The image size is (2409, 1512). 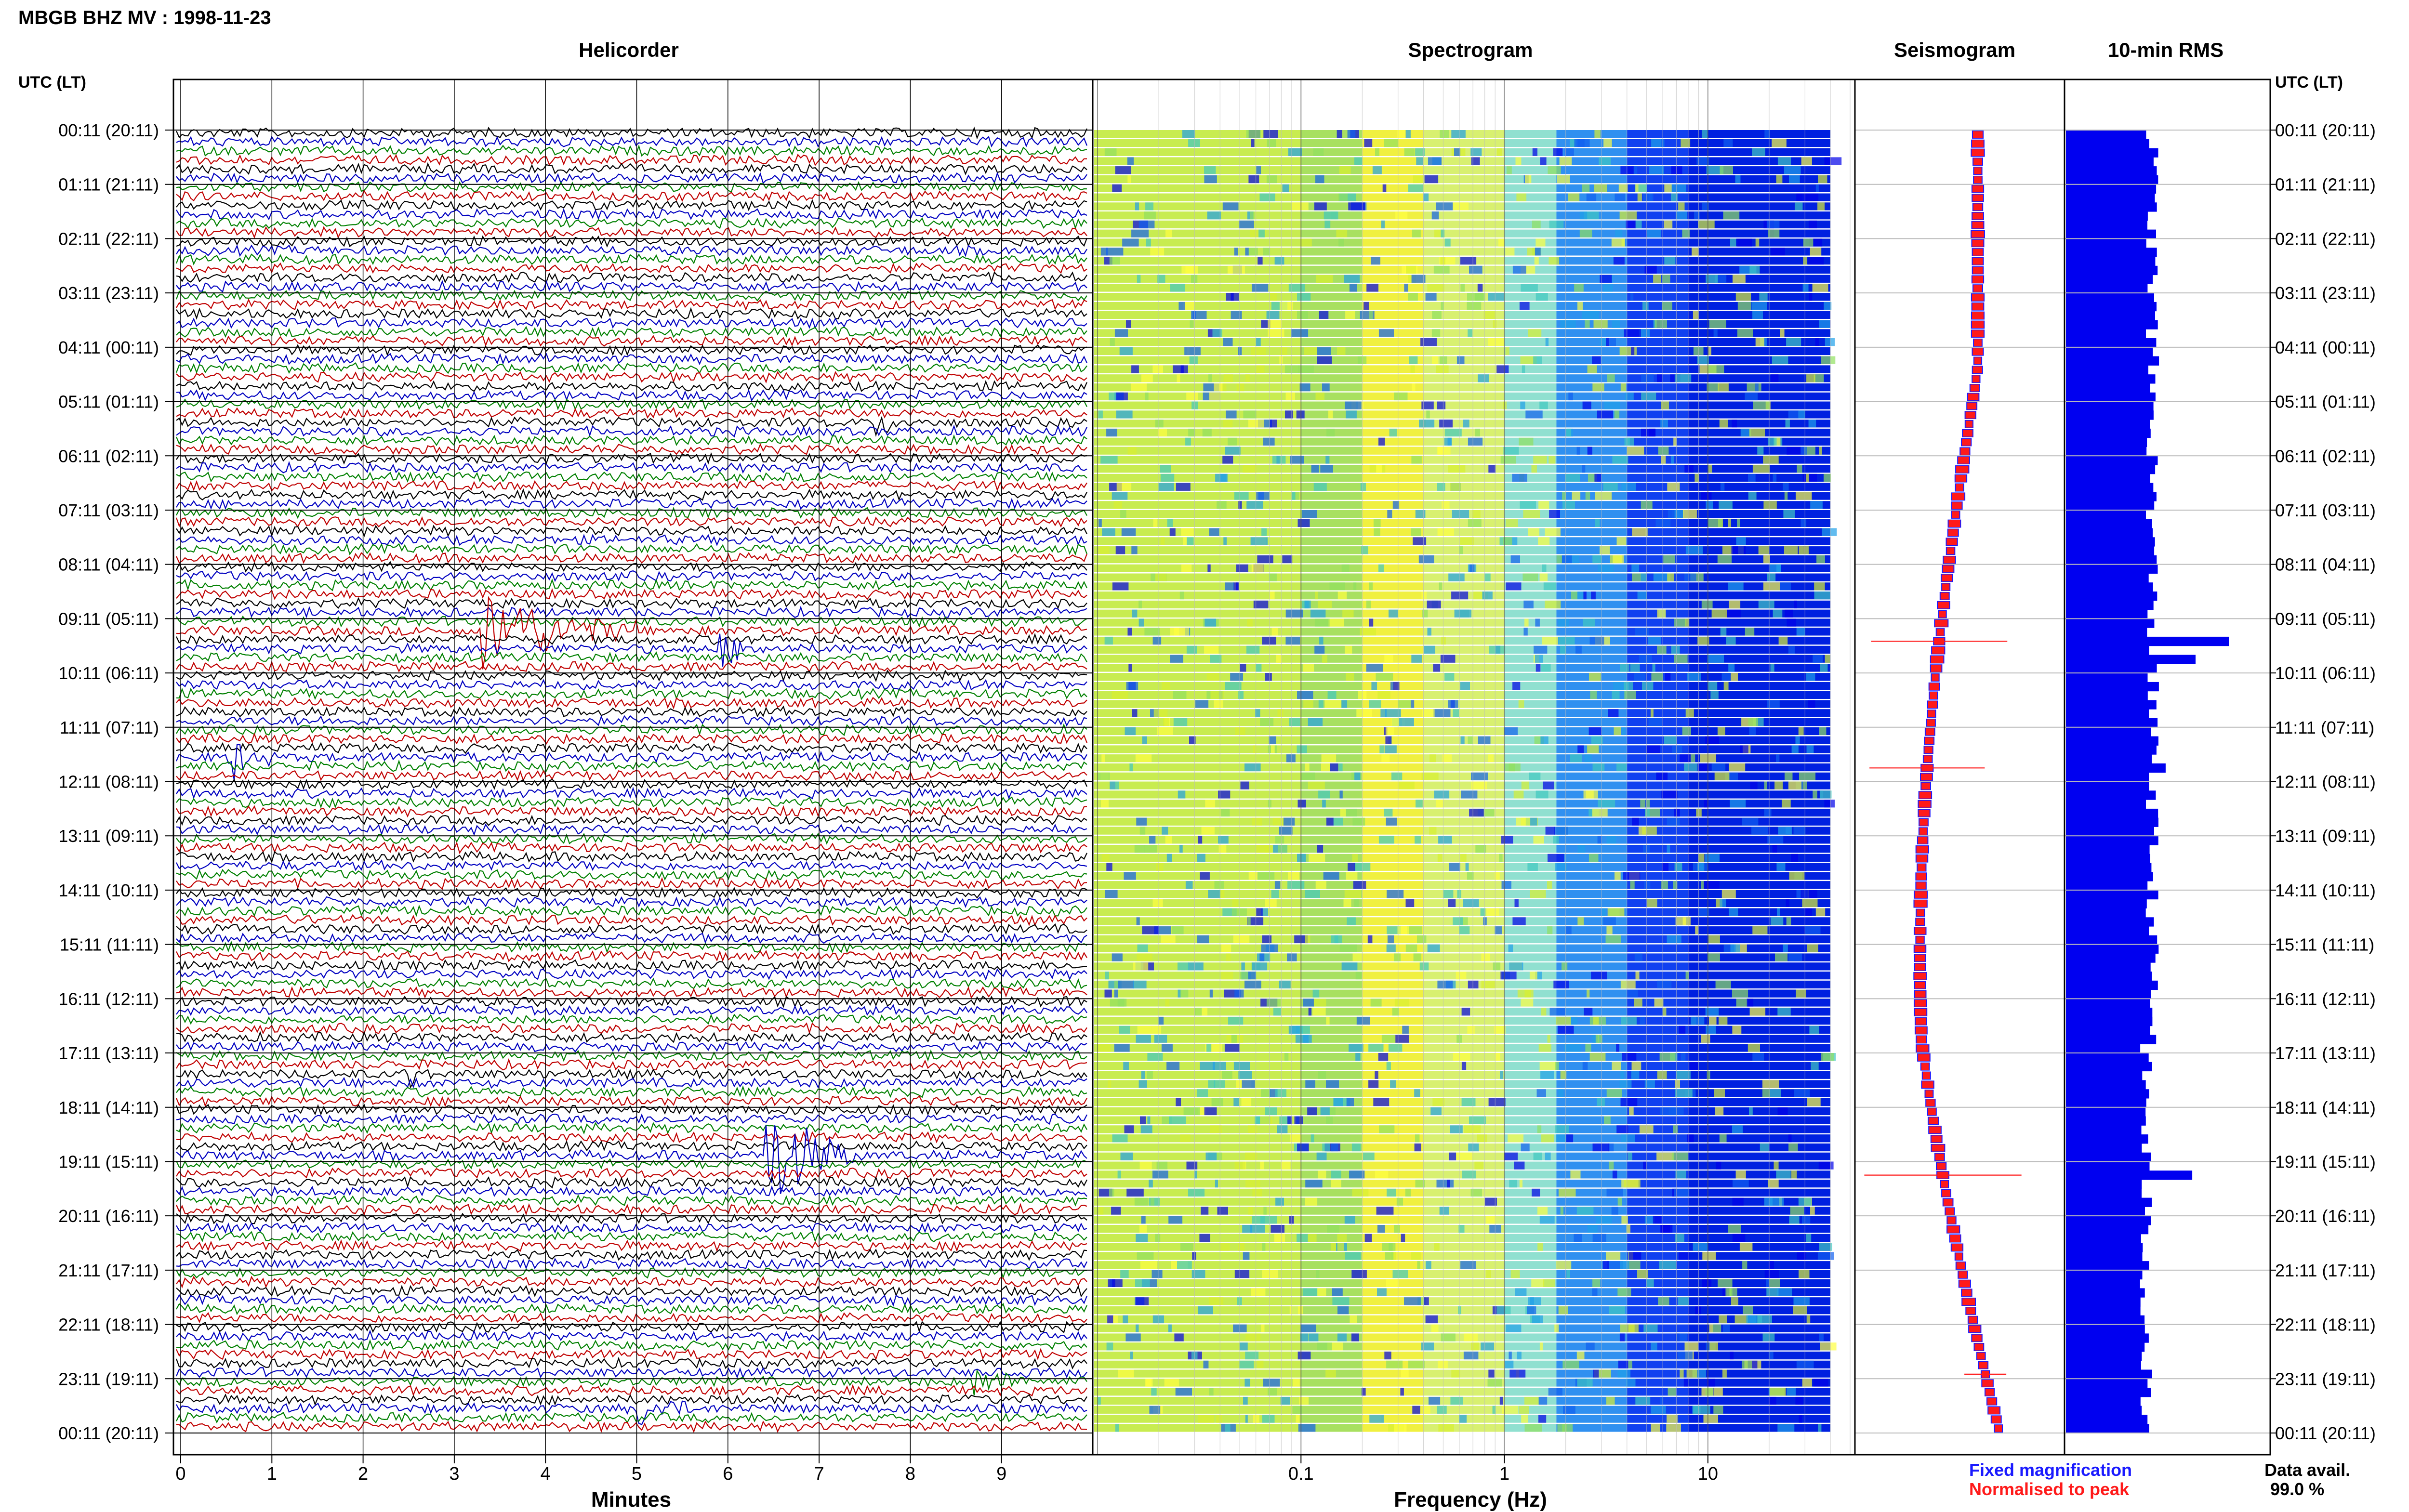 What do you see at coordinates (108, 782) in the screenshot?
I see `time-label-left: 12:11 (08:11)` at bounding box center [108, 782].